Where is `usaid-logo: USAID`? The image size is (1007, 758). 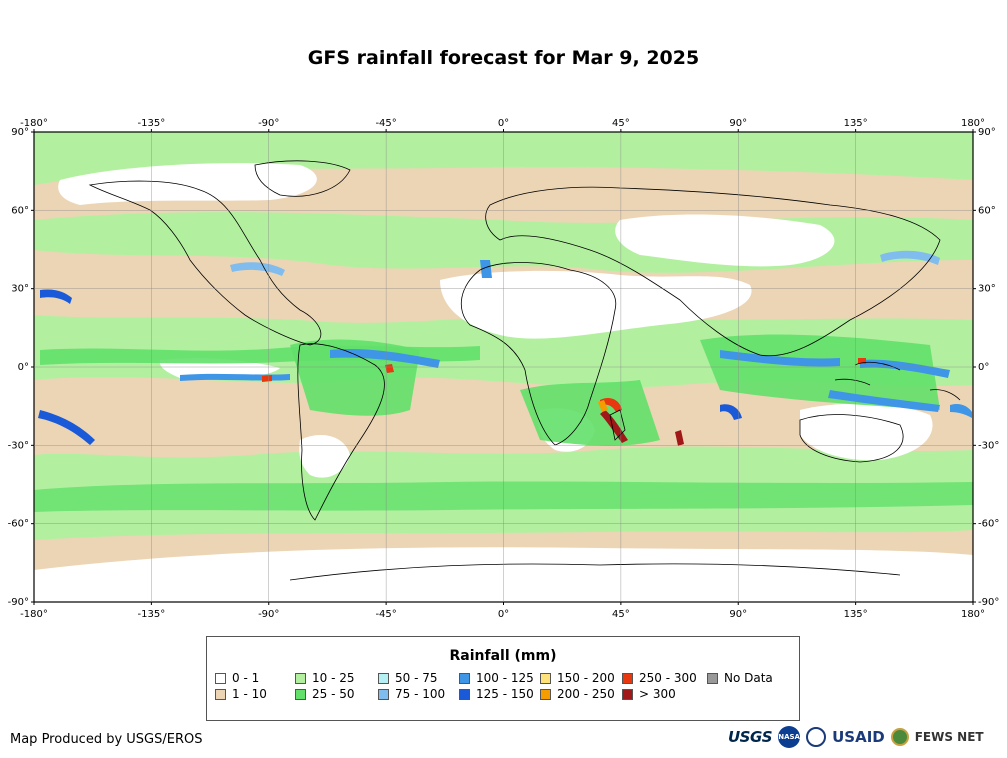
usaid-logo: USAID is located at coordinates (858, 737).